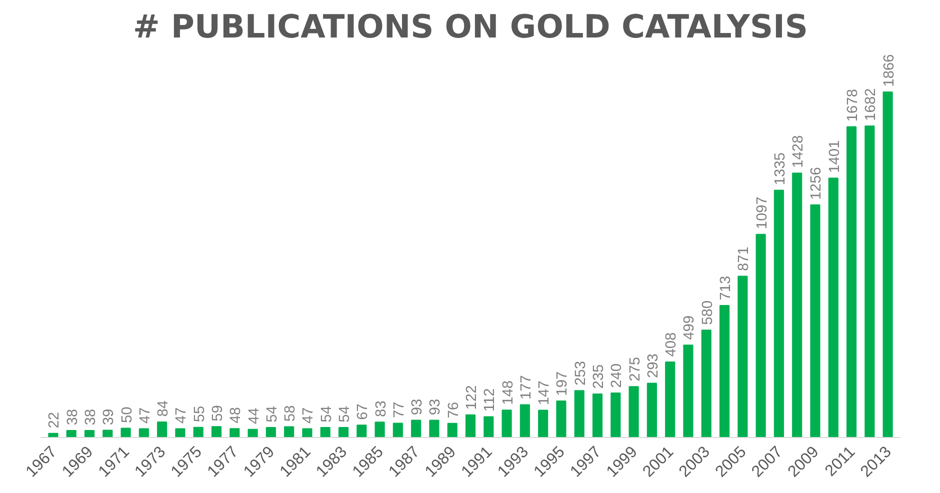 The width and height of the screenshot is (940, 493). I want to click on data-label: 713, so click(726, 288).